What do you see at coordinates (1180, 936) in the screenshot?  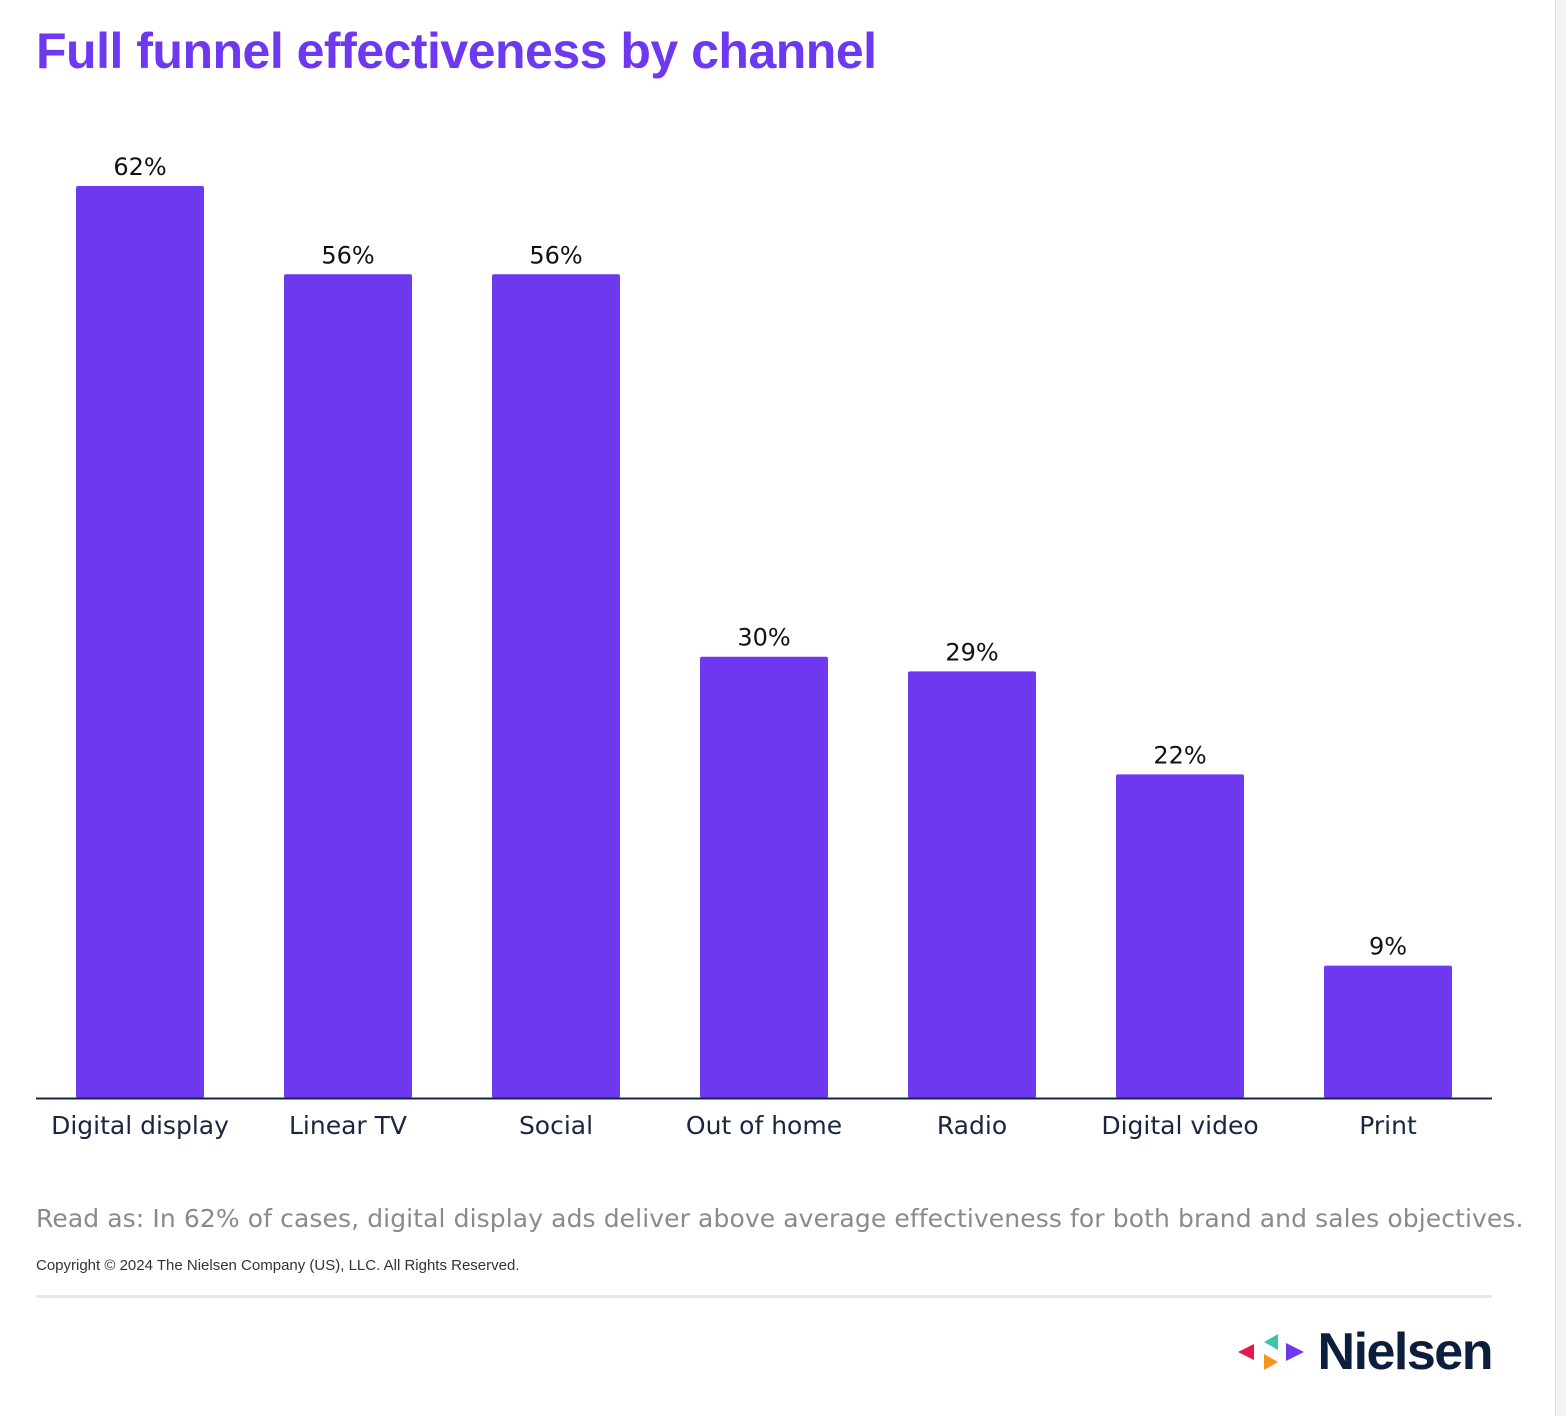 I see `bar-digital-video` at bounding box center [1180, 936].